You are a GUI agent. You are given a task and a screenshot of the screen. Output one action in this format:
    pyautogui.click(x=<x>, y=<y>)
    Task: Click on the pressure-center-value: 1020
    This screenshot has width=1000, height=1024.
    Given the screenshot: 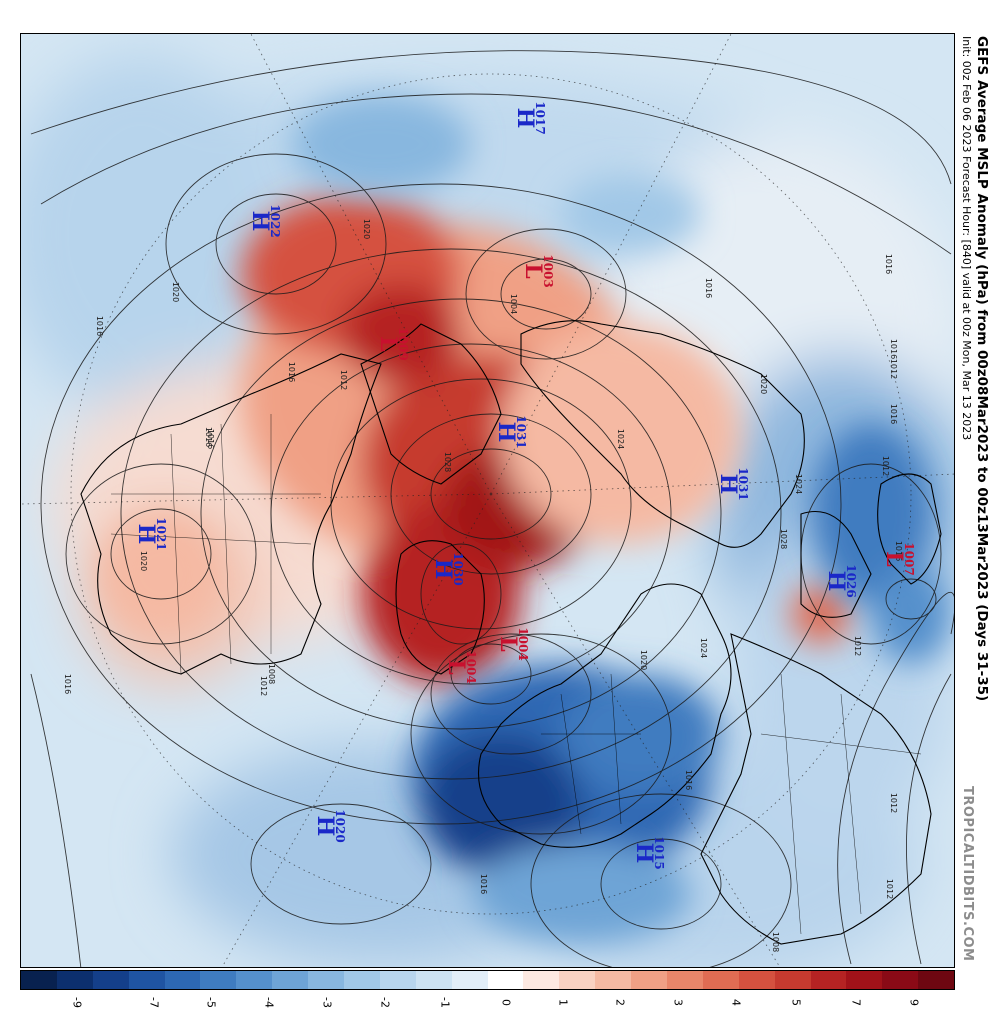 What is the action you would take?
    pyautogui.click(x=340, y=825)
    